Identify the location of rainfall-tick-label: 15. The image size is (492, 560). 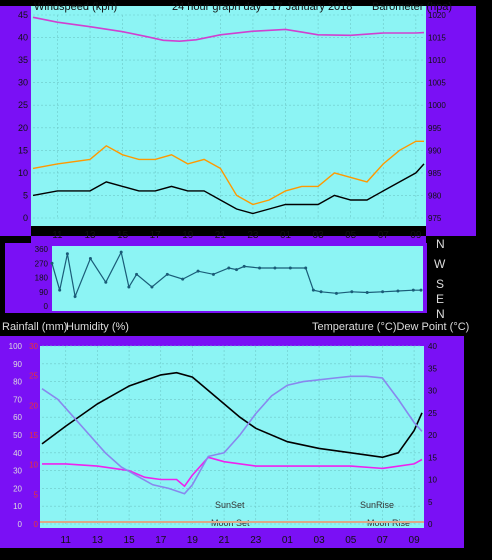
(33, 435).